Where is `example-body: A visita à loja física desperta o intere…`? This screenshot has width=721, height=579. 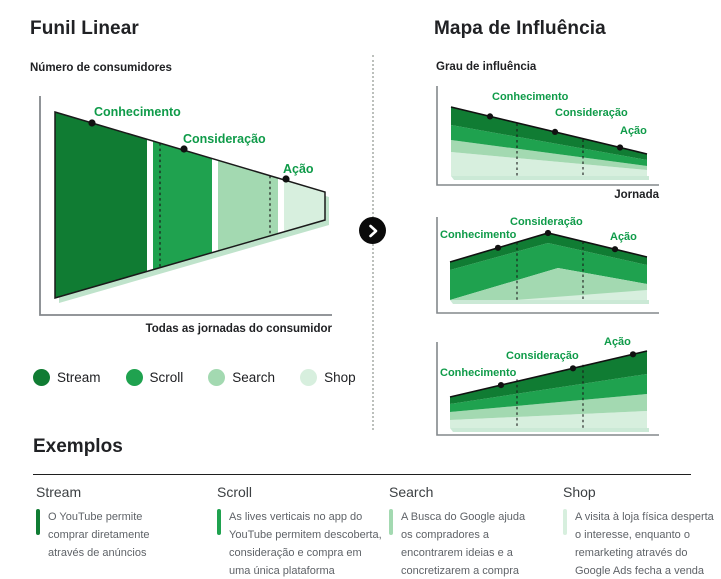 example-body: A visita à loja física desperta o intere… is located at coordinates (642, 543).